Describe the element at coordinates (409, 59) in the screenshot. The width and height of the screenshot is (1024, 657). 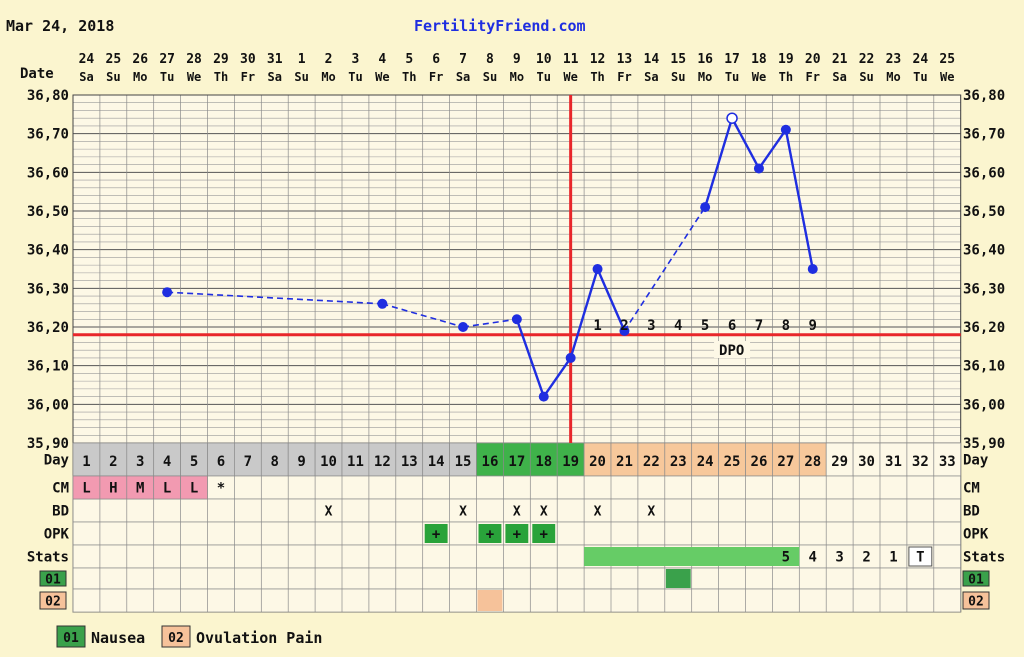
I see `date-label: 5` at that location.